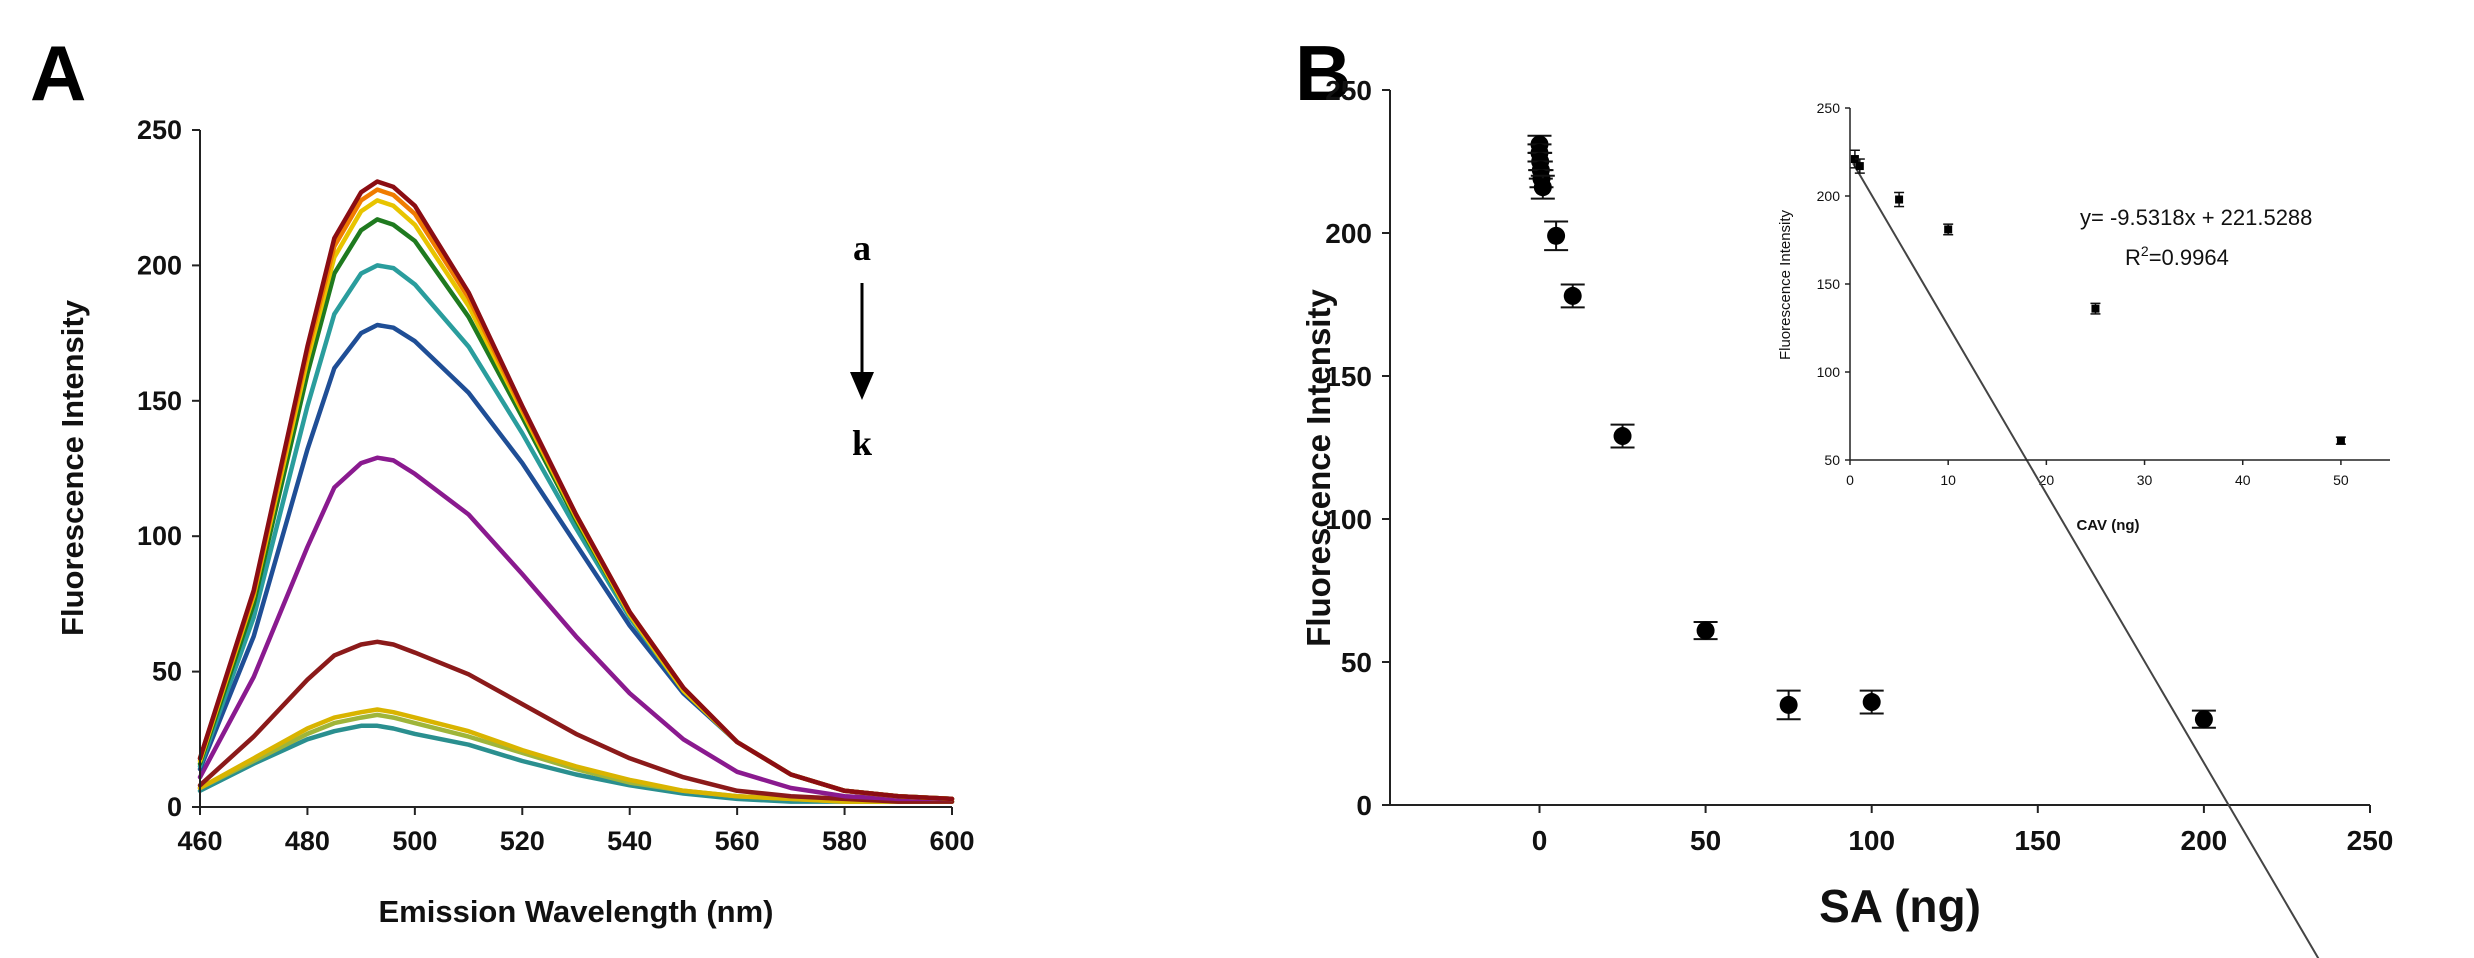 The image size is (2474, 958). Describe the element at coordinates (159, 130) in the screenshot. I see `panel-a-y-tick-label: 250` at that location.